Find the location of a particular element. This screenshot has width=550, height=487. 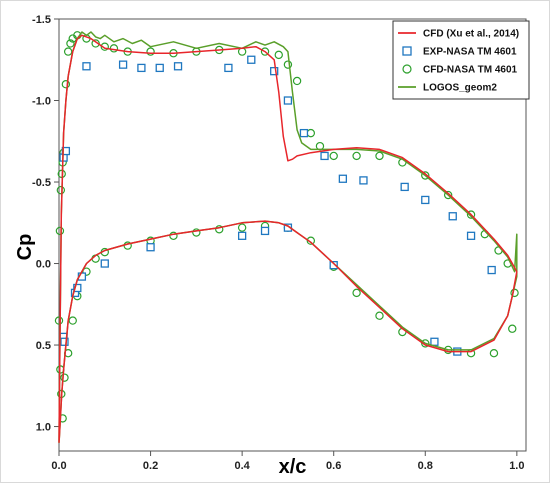

legend-box is located at coordinates (461, 60).